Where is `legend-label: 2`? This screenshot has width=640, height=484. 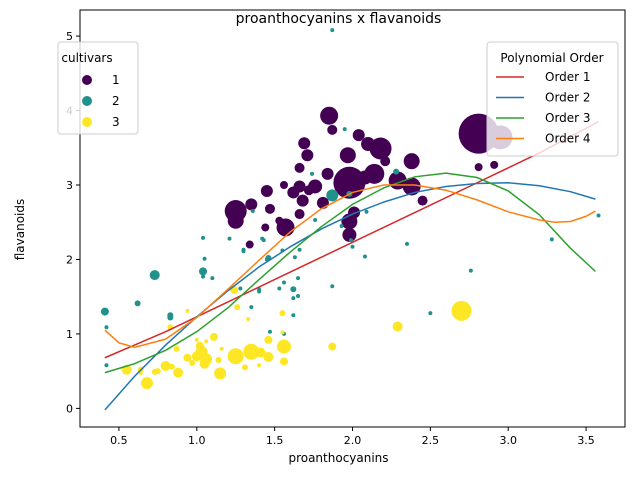
legend-label: 2 is located at coordinates (116, 101).